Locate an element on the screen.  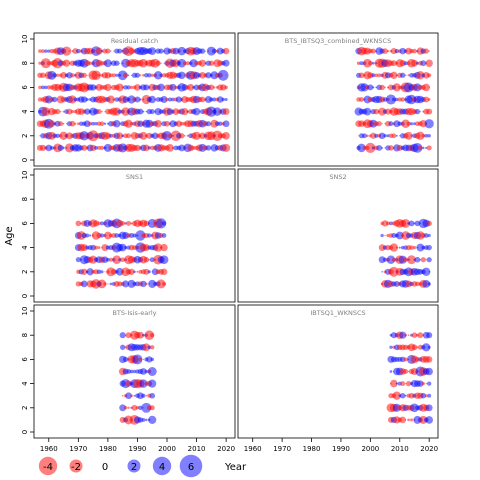
legend-label: 0 is located at coordinates (105, 467).